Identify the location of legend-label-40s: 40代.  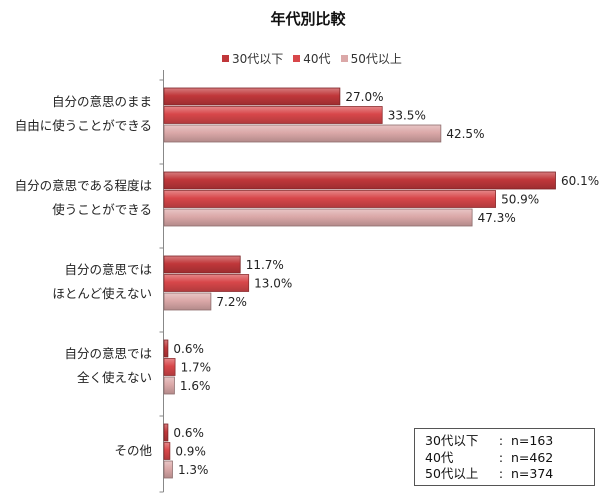
(317, 59).